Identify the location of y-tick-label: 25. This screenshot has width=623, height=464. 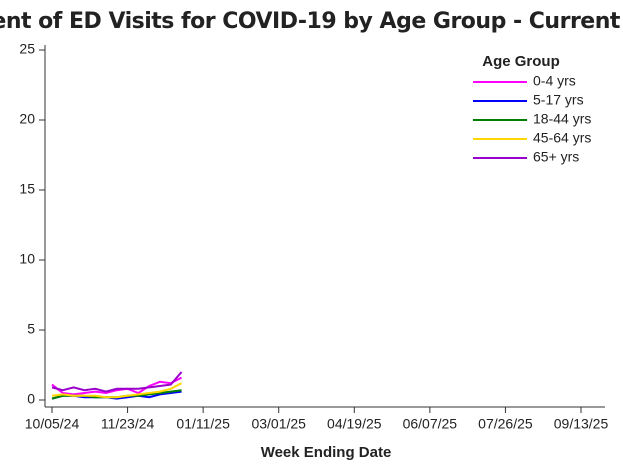
(27, 49).